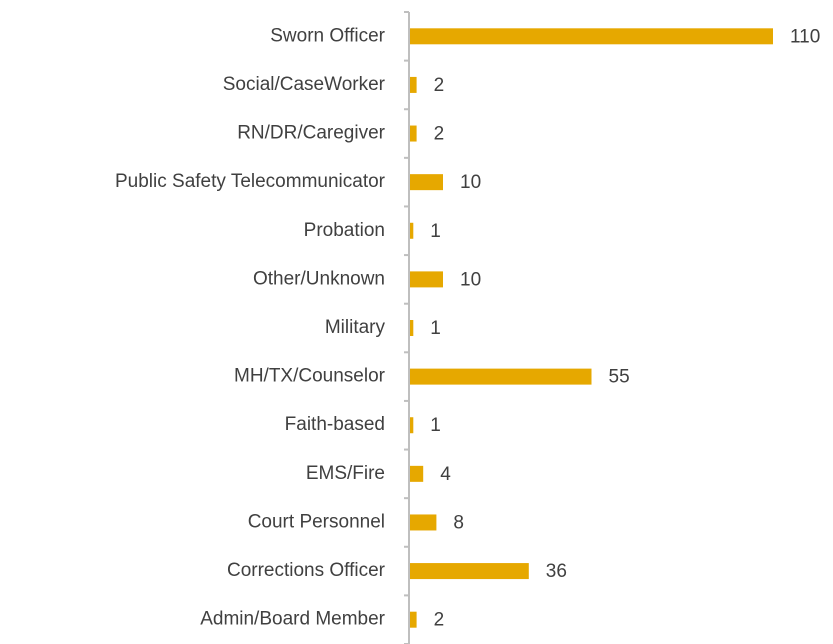 The width and height of the screenshot is (833, 644). Describe the element at coordinates (304, 84) in the screenshot. I see `category-label: Social/CaseWorker` at that location.